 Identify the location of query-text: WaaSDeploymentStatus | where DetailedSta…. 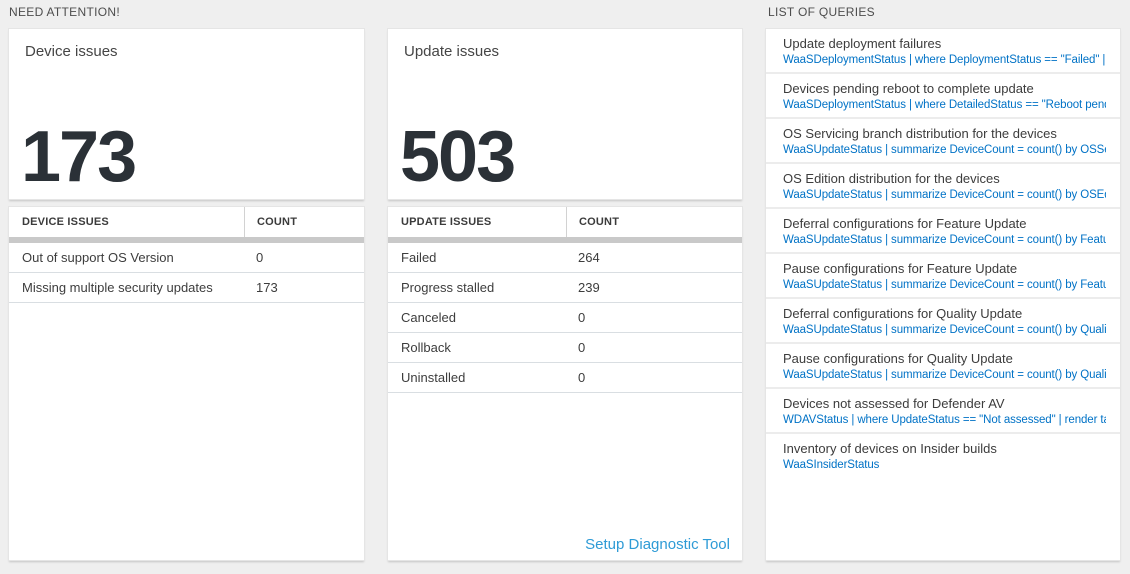
(944, 105).